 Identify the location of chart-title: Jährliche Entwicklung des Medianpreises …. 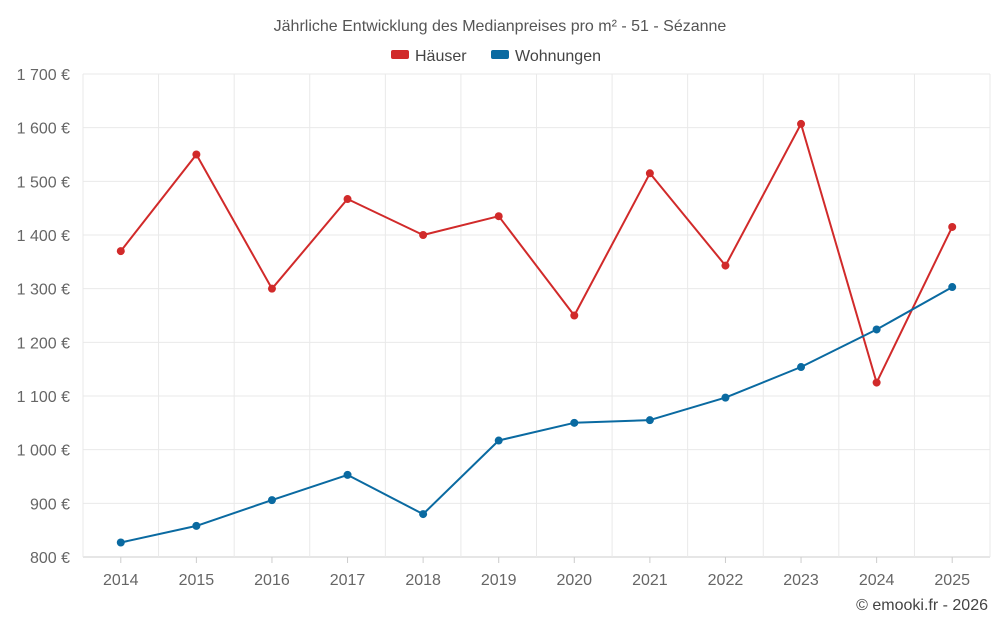
(500, 26).